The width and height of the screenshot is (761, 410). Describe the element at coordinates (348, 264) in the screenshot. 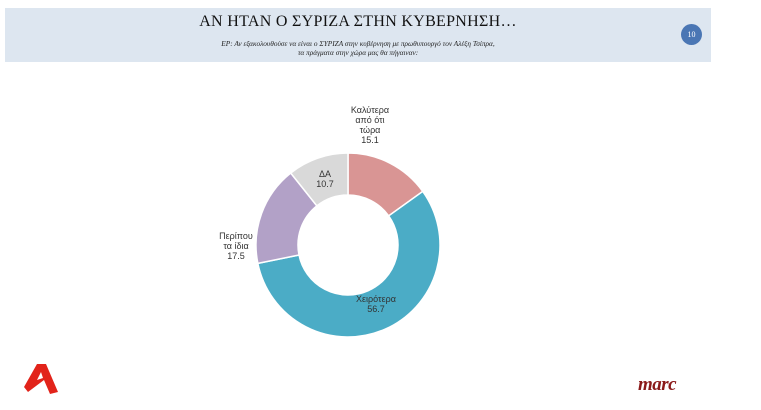

I see `slice-worse` at that location.